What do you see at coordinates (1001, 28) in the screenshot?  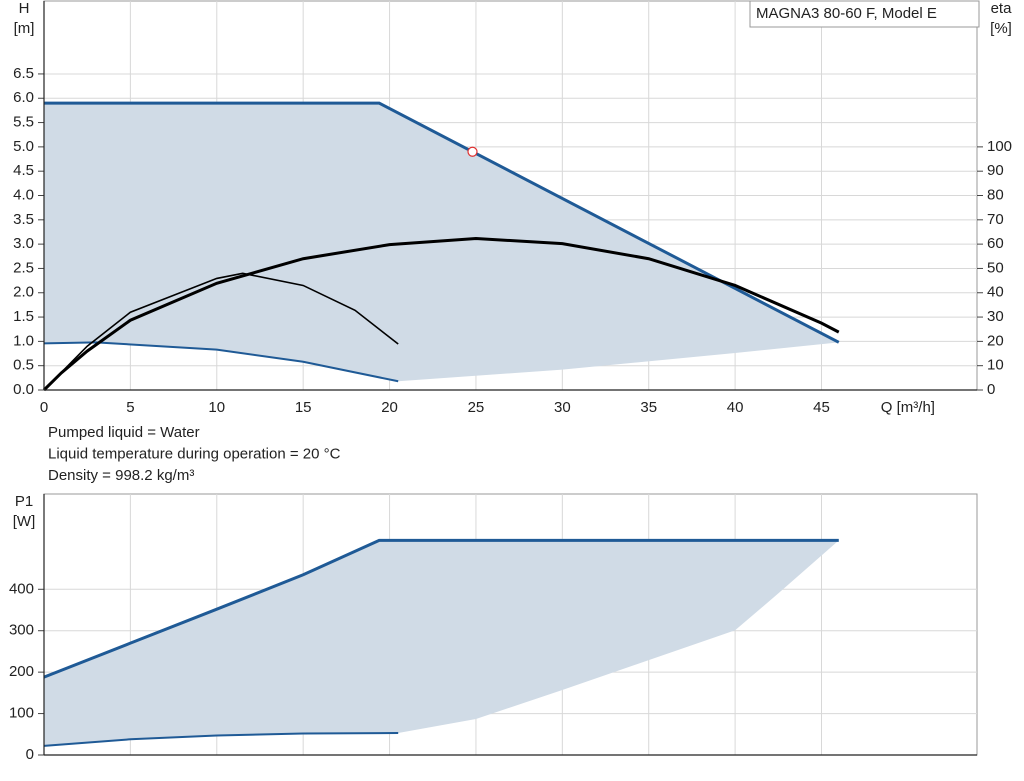 I see `y2-axis-label: [%]` at bounding box center [1001, 28].